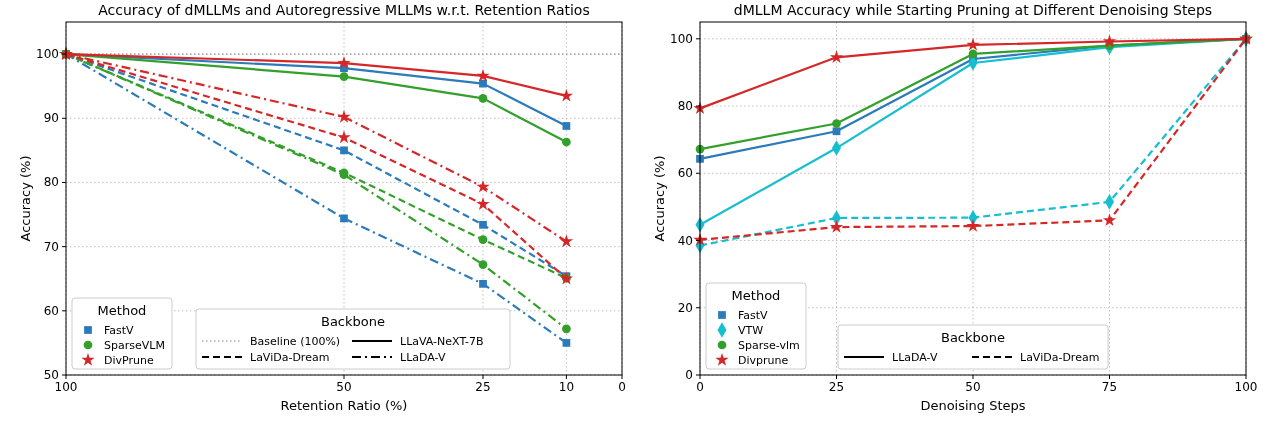 The image size is (1275, 425). What do you see at coordinates (973, 405) in the screenshot?
I see `x-axis-title: Denoising Steps` at bounding box center [973, 405].